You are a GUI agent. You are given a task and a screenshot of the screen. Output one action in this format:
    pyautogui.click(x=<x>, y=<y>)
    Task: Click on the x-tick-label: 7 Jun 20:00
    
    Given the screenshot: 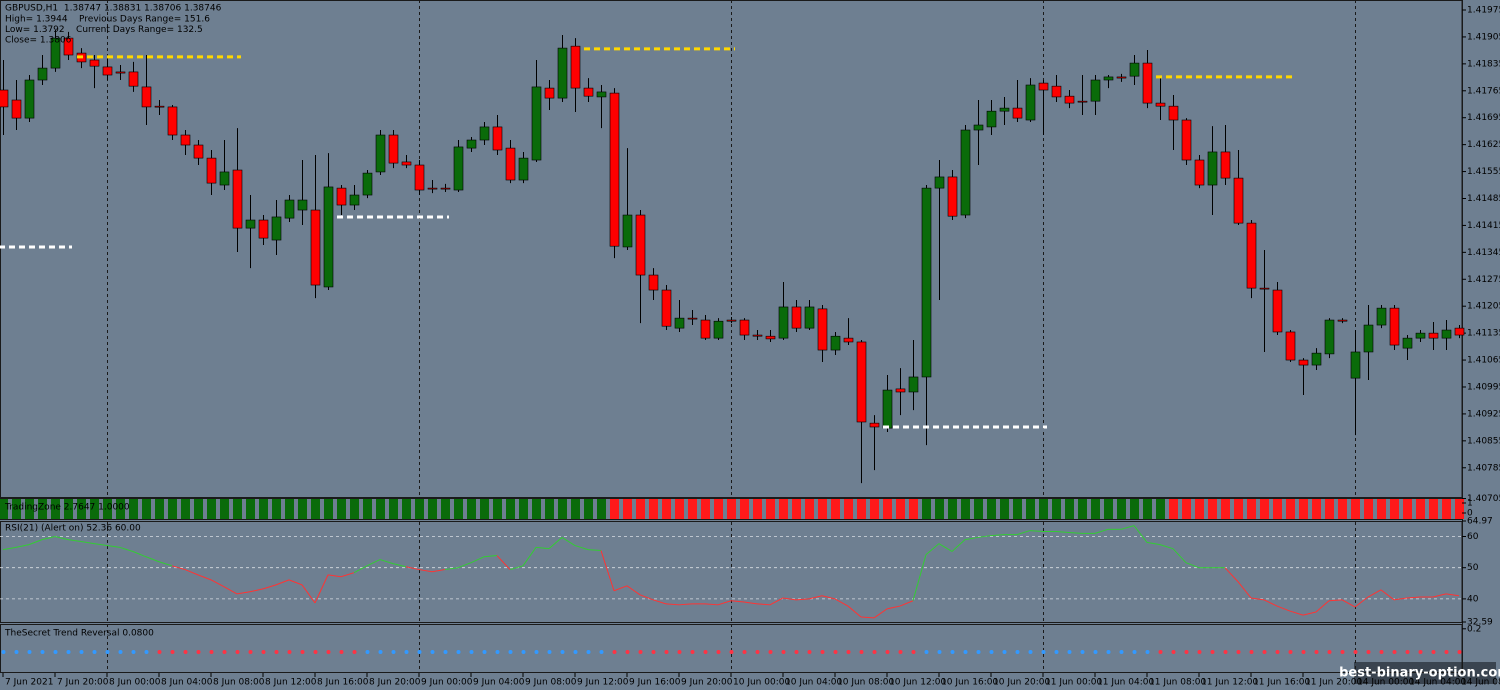 What is the action you would take?
    pyautogui.click(x=83, y=683)
    